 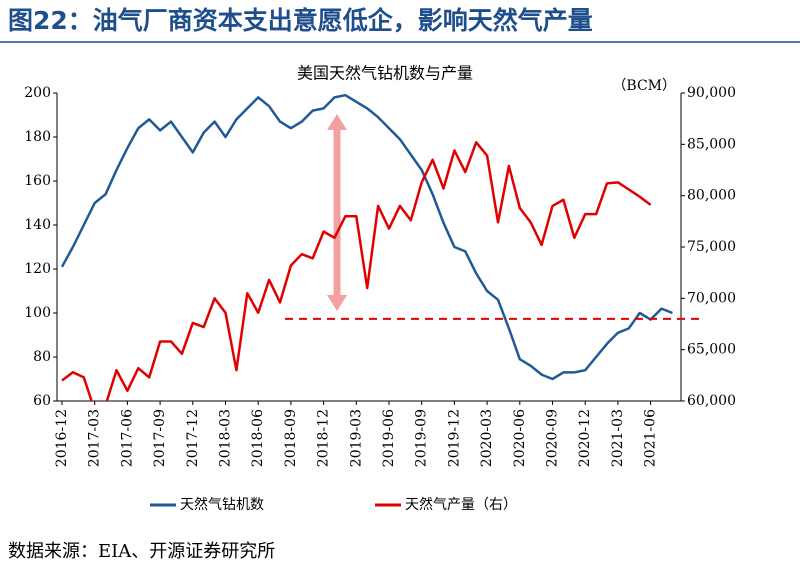 What do you see at coordinates (324, 438) in the screenshot?
I see `x-tick-label: 2018-12` at bounding box center [324, 438].